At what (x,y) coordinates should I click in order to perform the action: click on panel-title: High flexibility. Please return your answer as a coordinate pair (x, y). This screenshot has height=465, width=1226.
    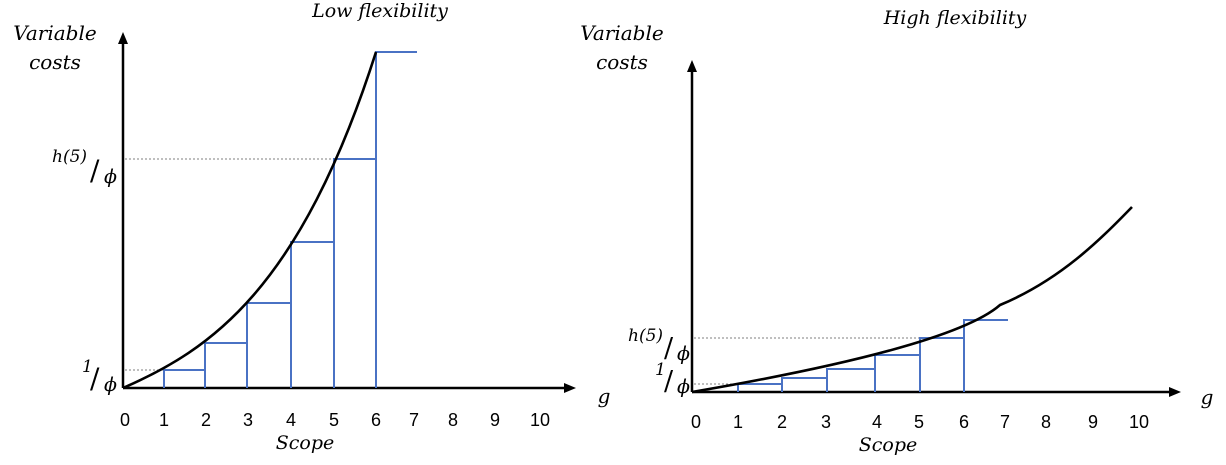
    Looking at the image, I should click on (955, 18).